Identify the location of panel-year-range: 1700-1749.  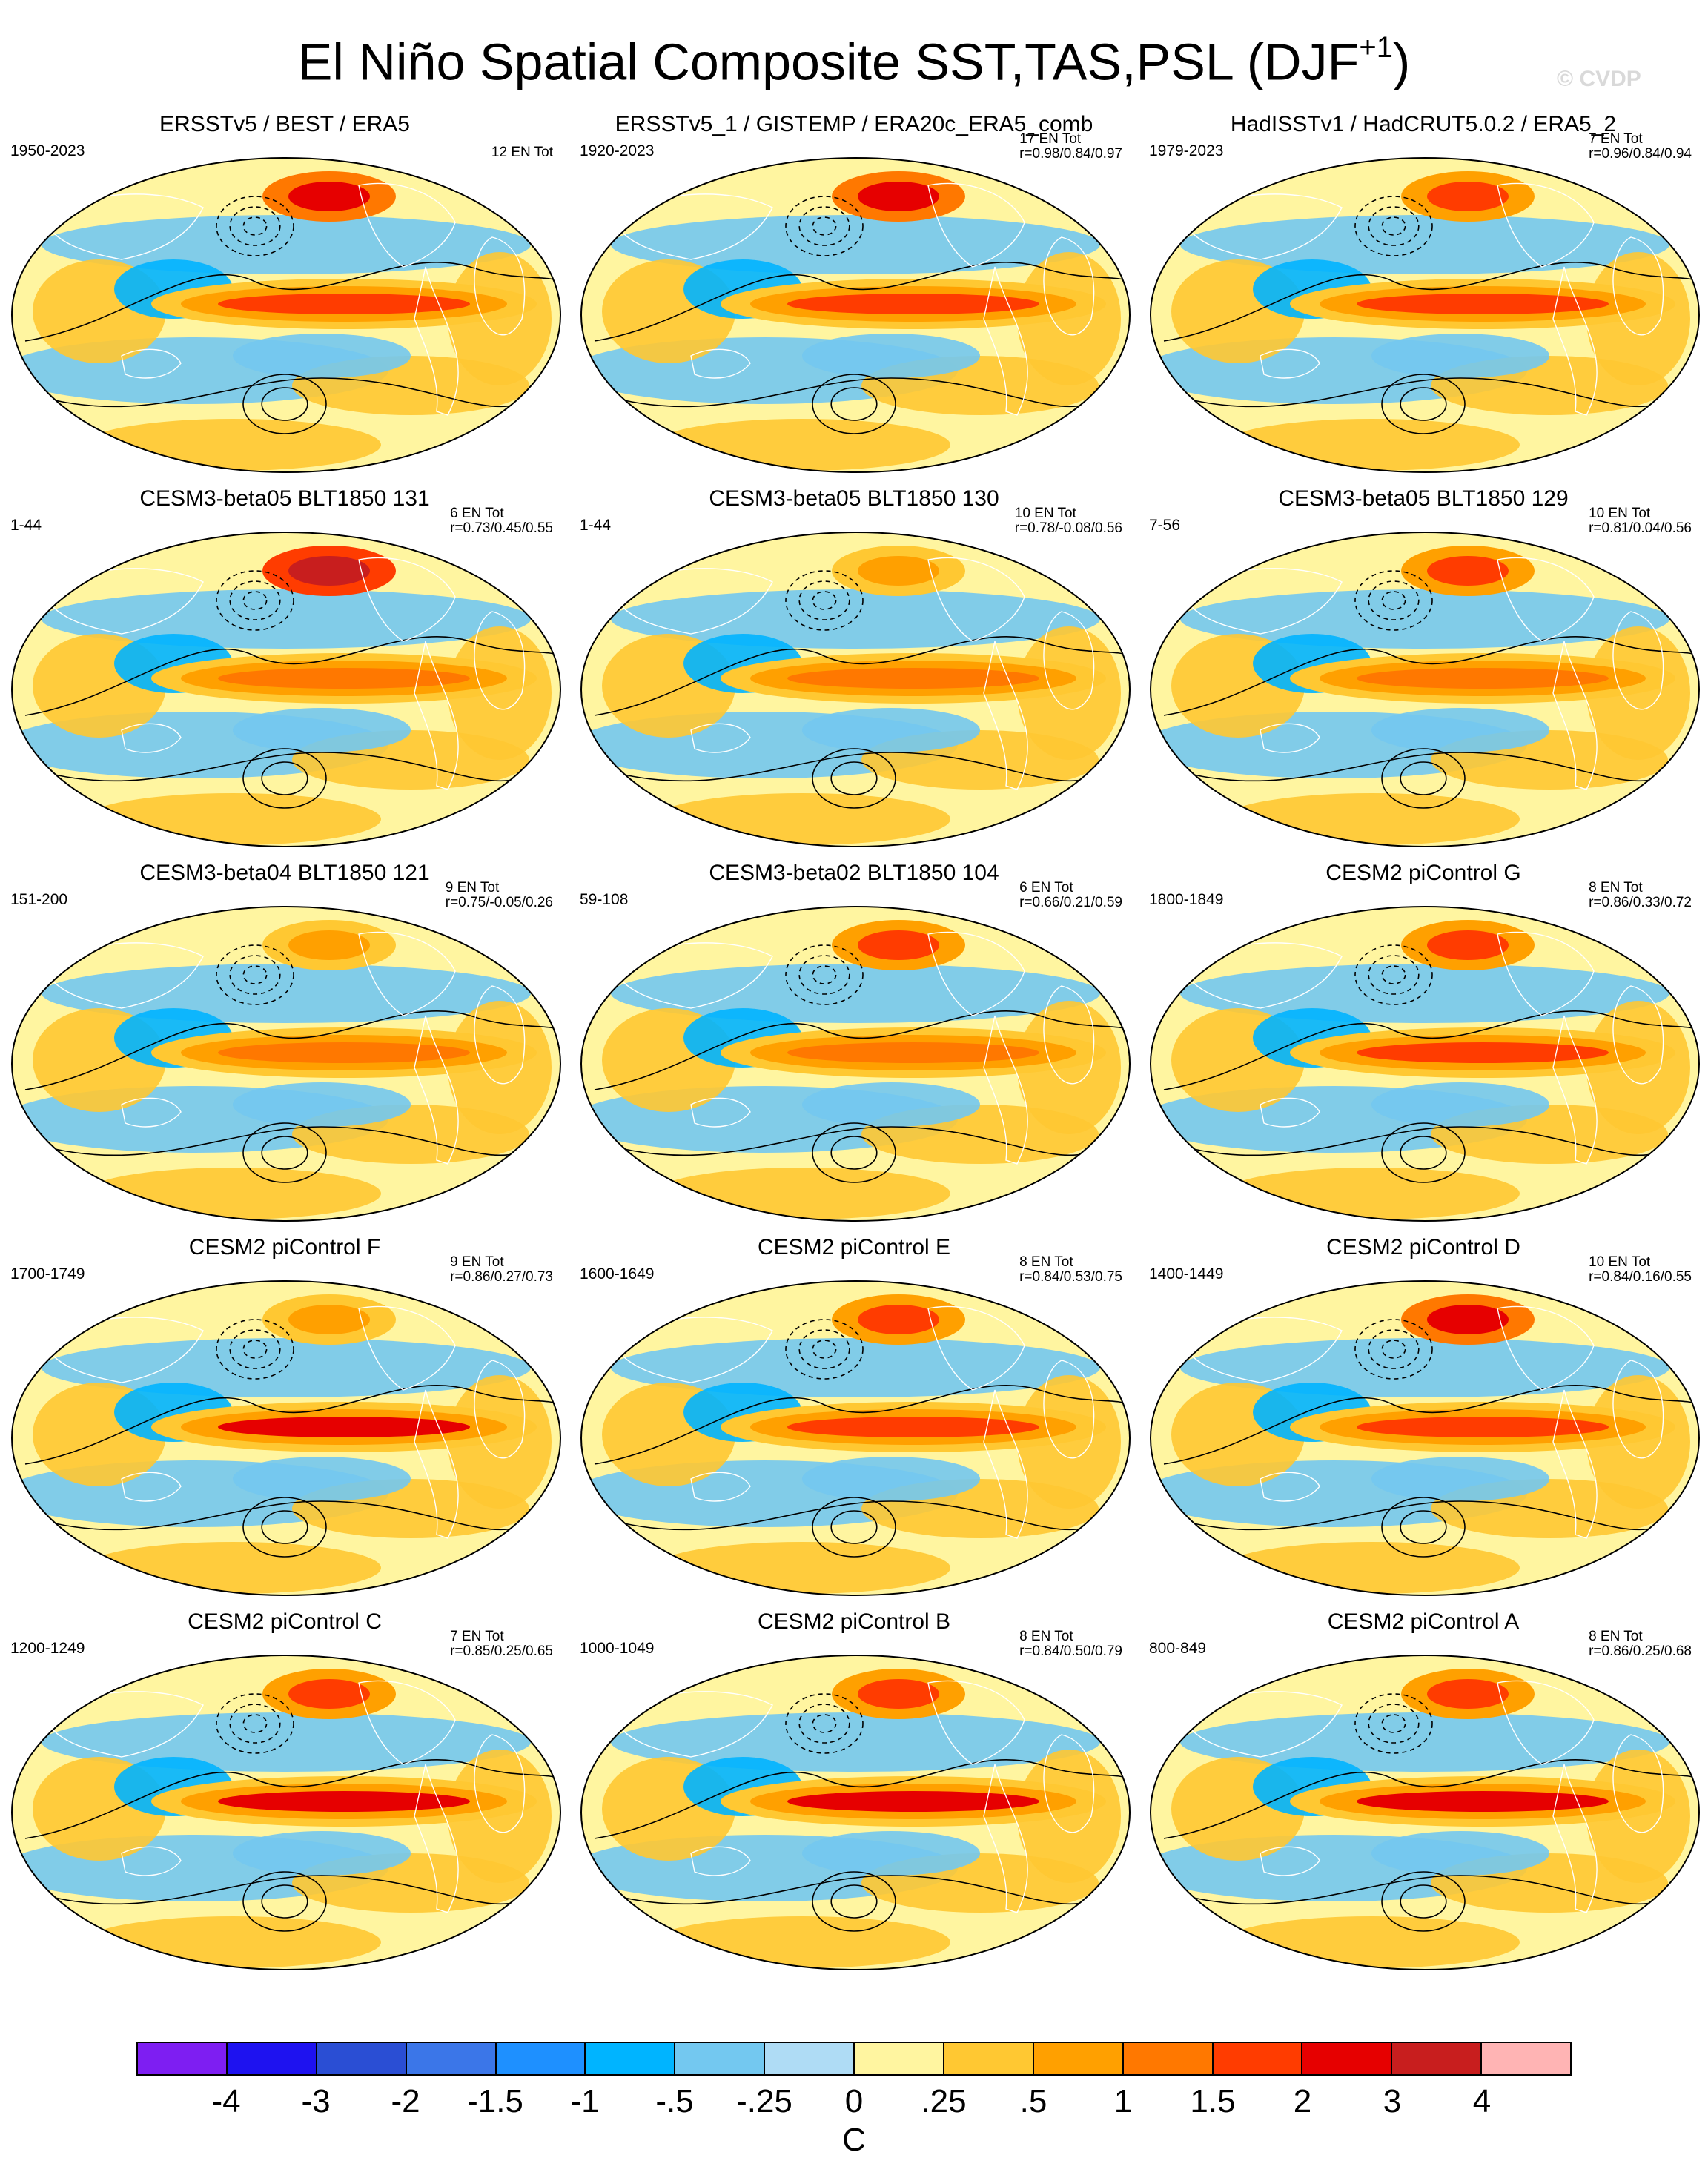
(47, 1273).